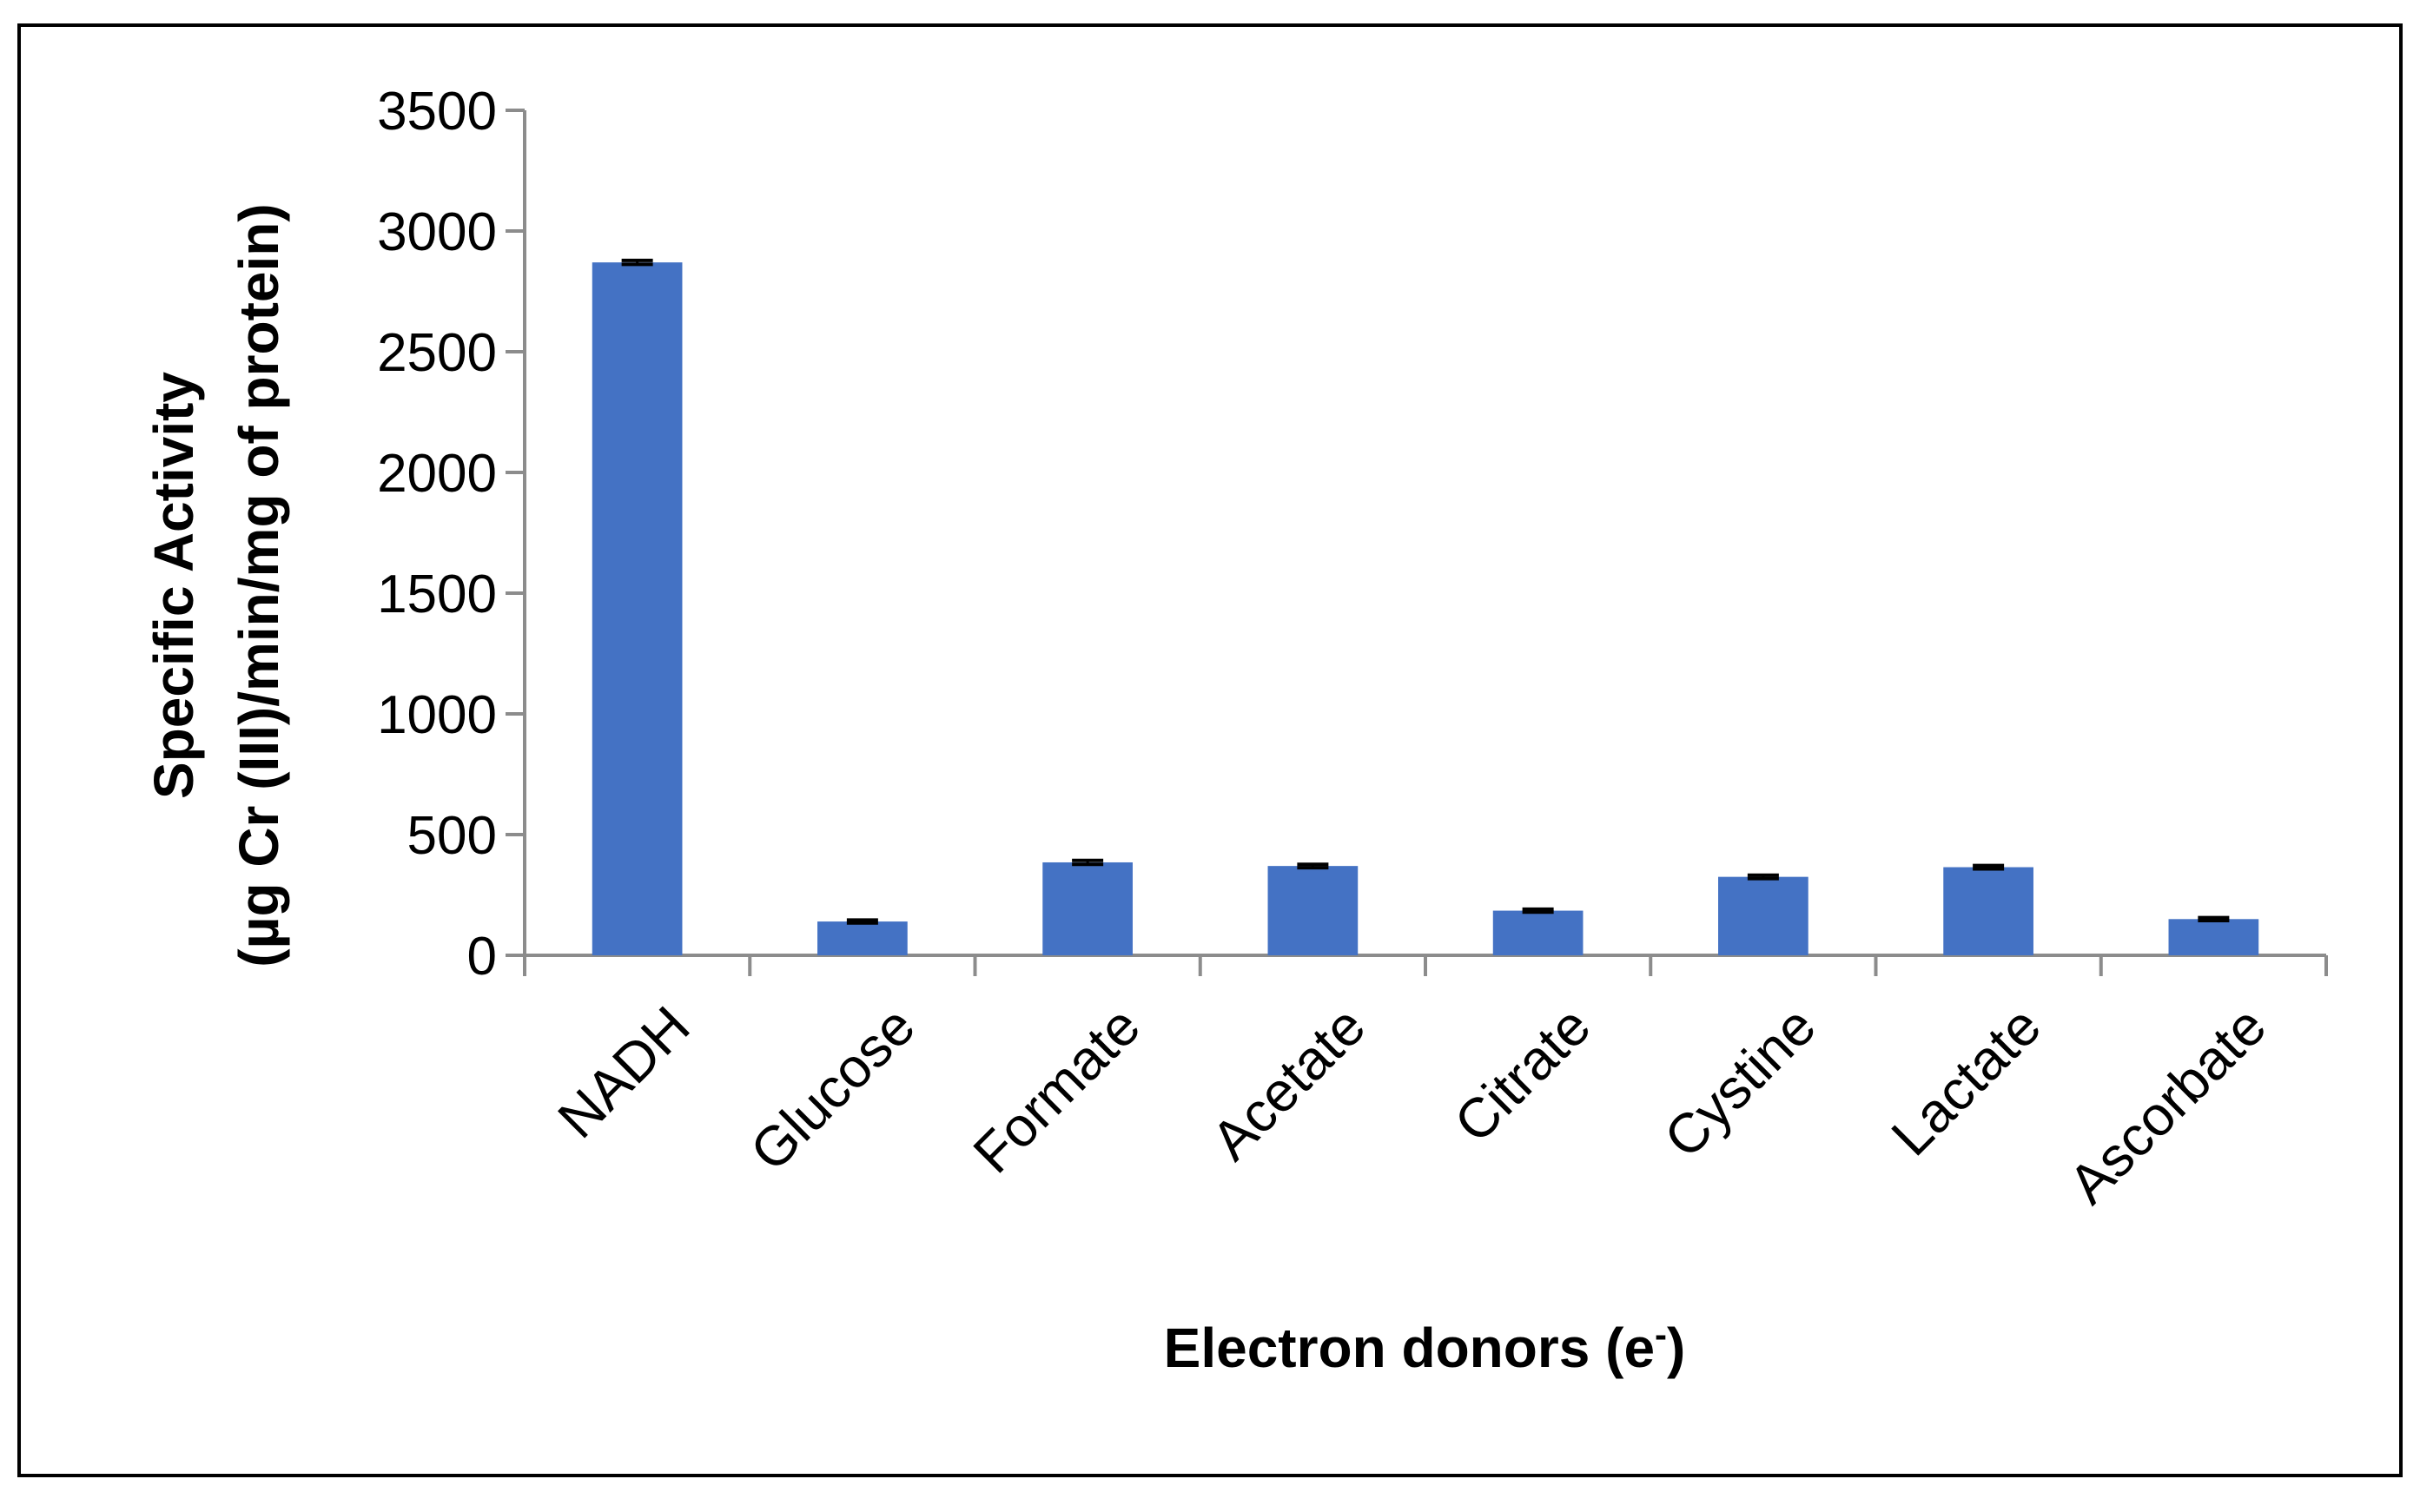 The height and width of the screenshot is (1512, 2420). Describe the element at coordinates (832, 1088) in the screenshot. I see `x-tick-label-glucose: Glucose` at that location.